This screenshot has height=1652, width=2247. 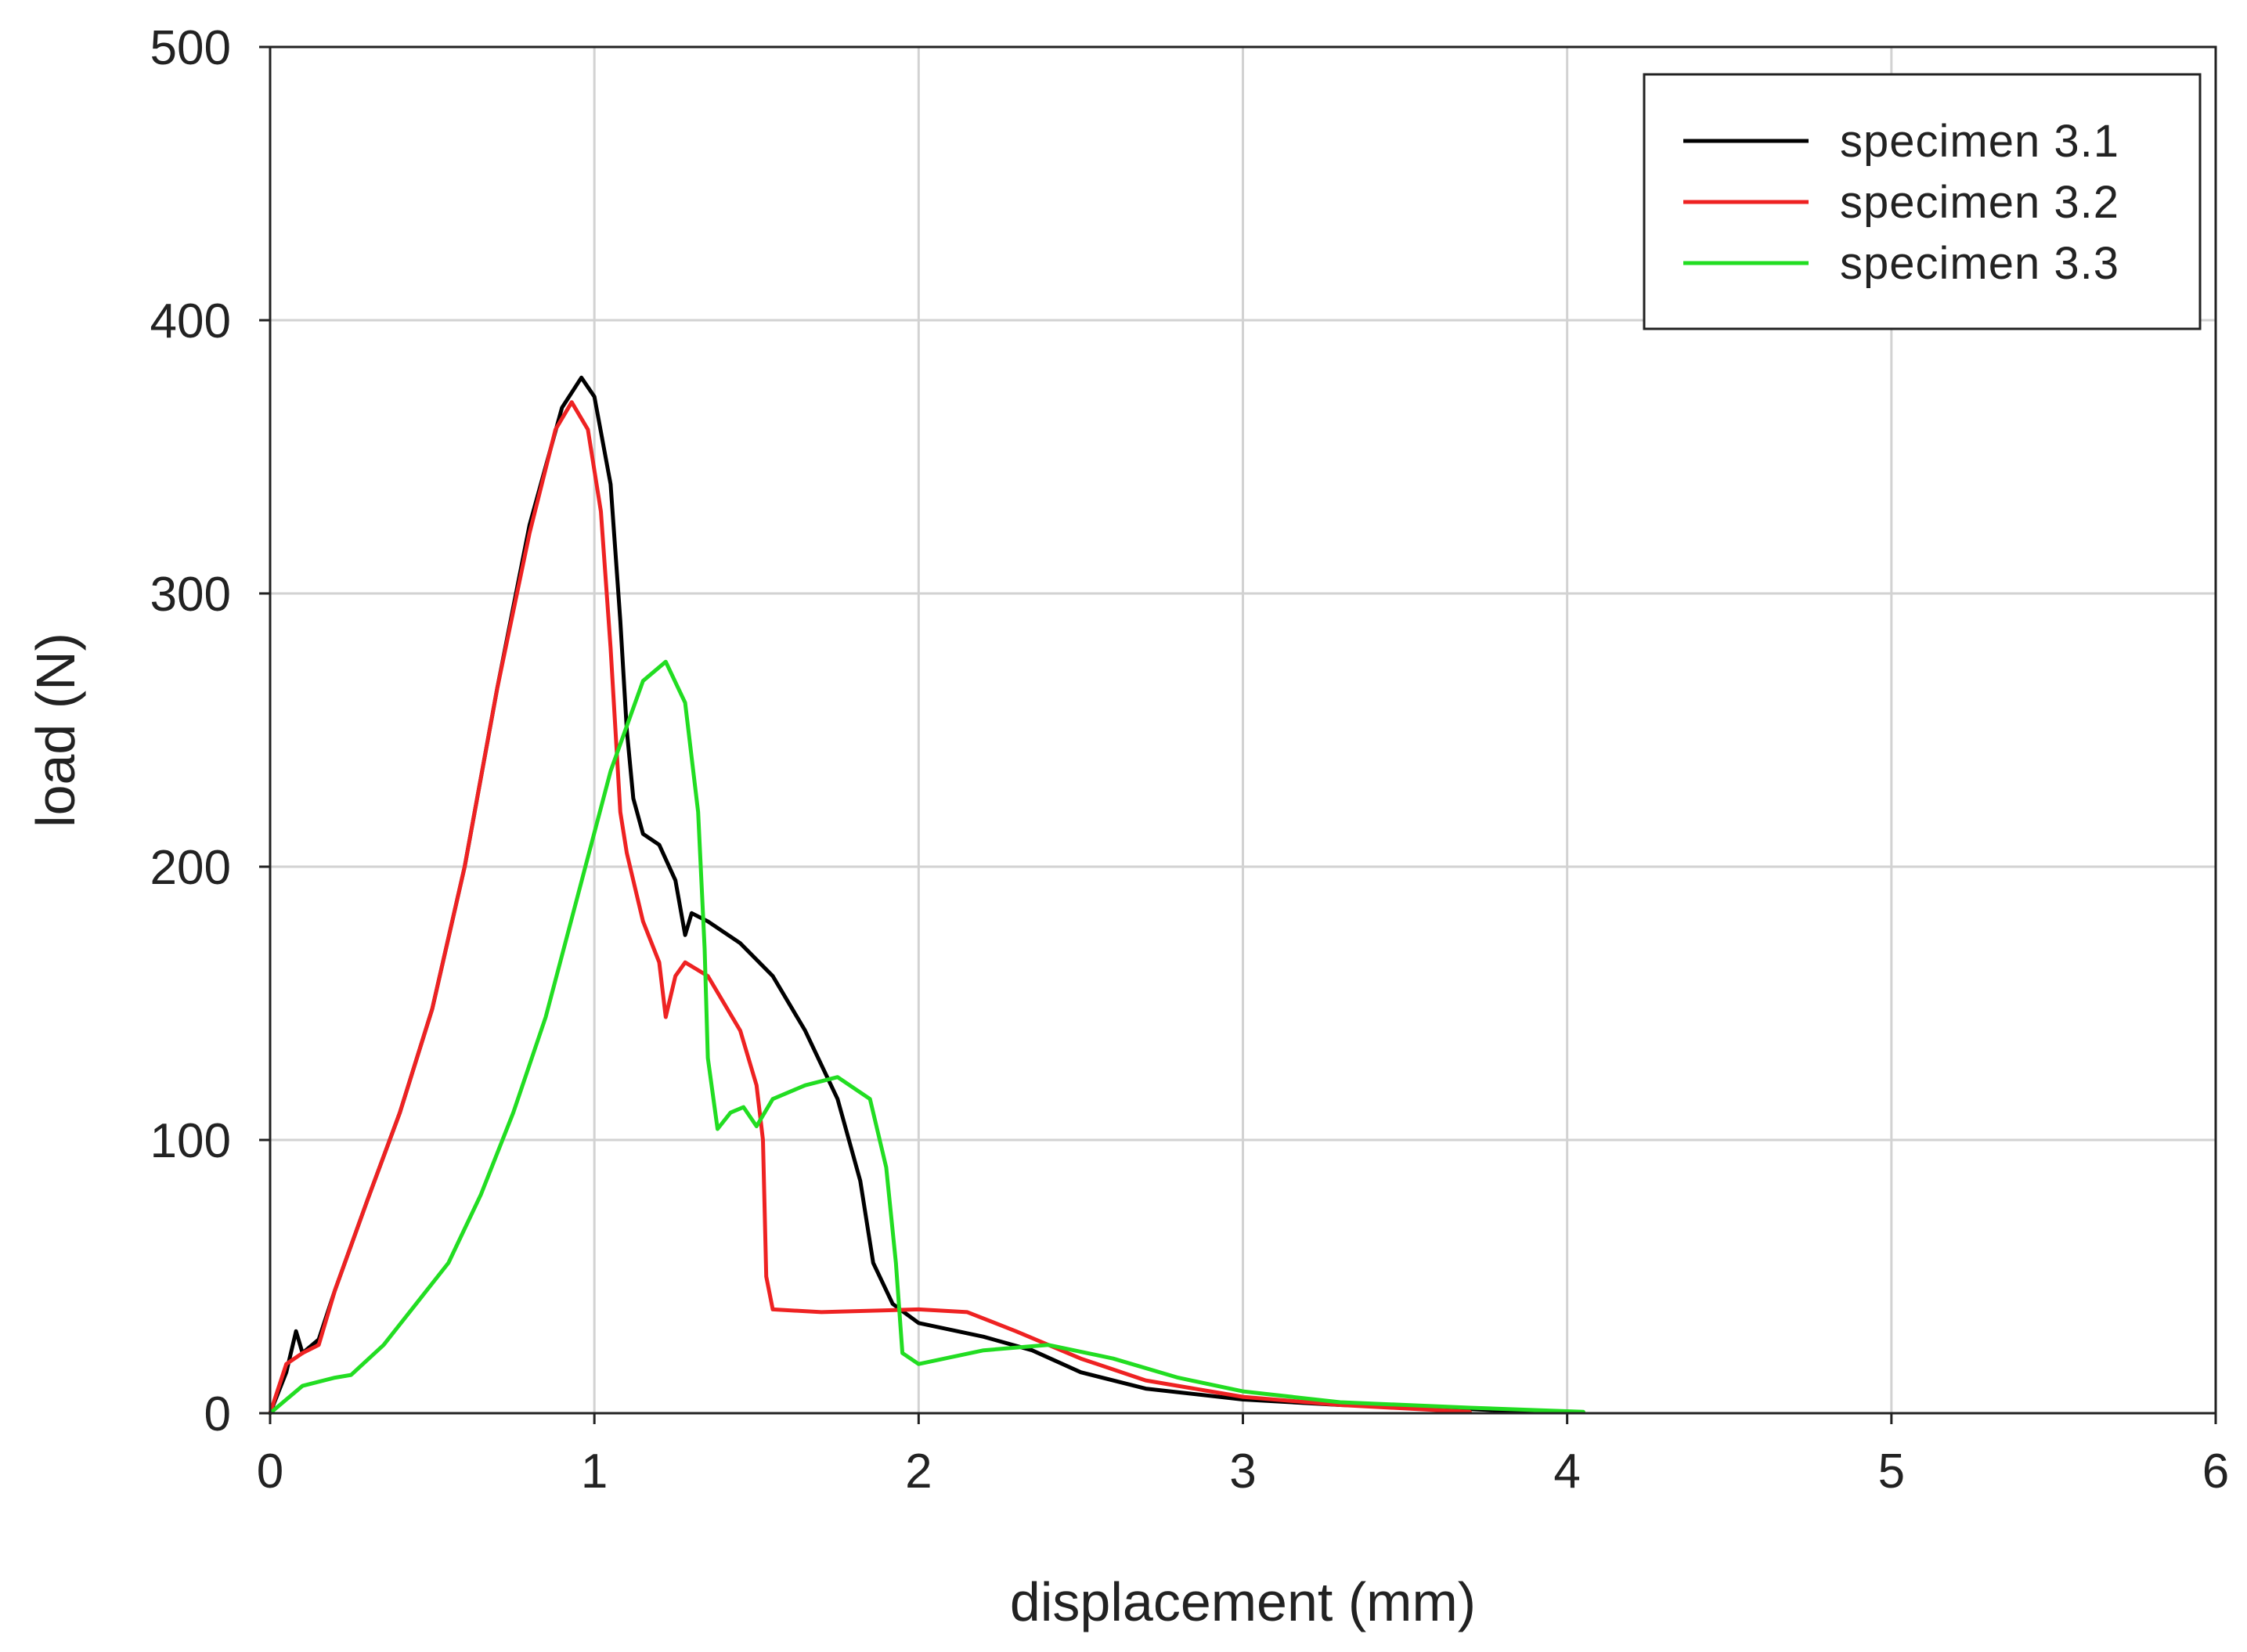 I want to click on y-tick-label: 300, so click(x=190, y=595).